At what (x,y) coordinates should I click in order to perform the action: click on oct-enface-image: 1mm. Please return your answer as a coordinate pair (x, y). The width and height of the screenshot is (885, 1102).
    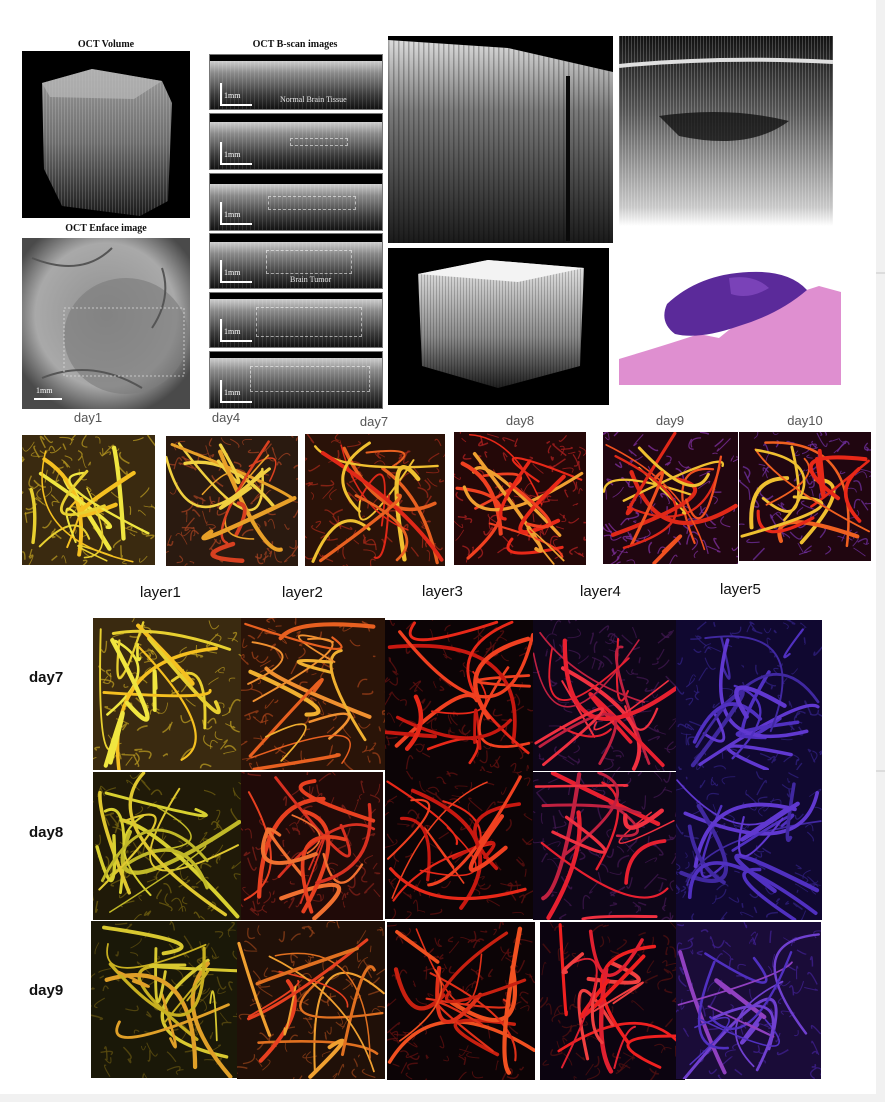
    Looking at the image, I should click on (106, 323).